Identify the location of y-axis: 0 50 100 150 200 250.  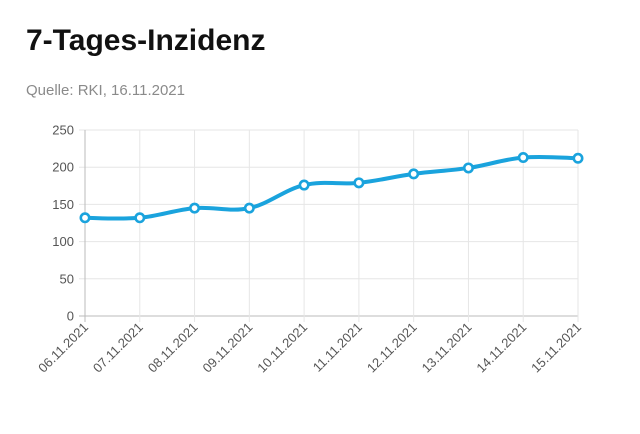
(63, 223).